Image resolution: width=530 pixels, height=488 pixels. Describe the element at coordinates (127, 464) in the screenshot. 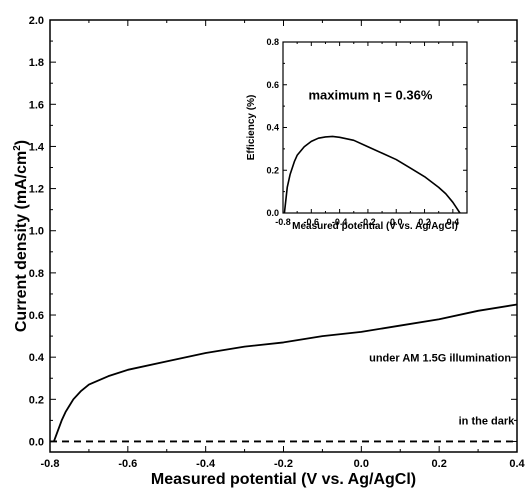

I see `main-x-tick-label: -0.6` at that location.